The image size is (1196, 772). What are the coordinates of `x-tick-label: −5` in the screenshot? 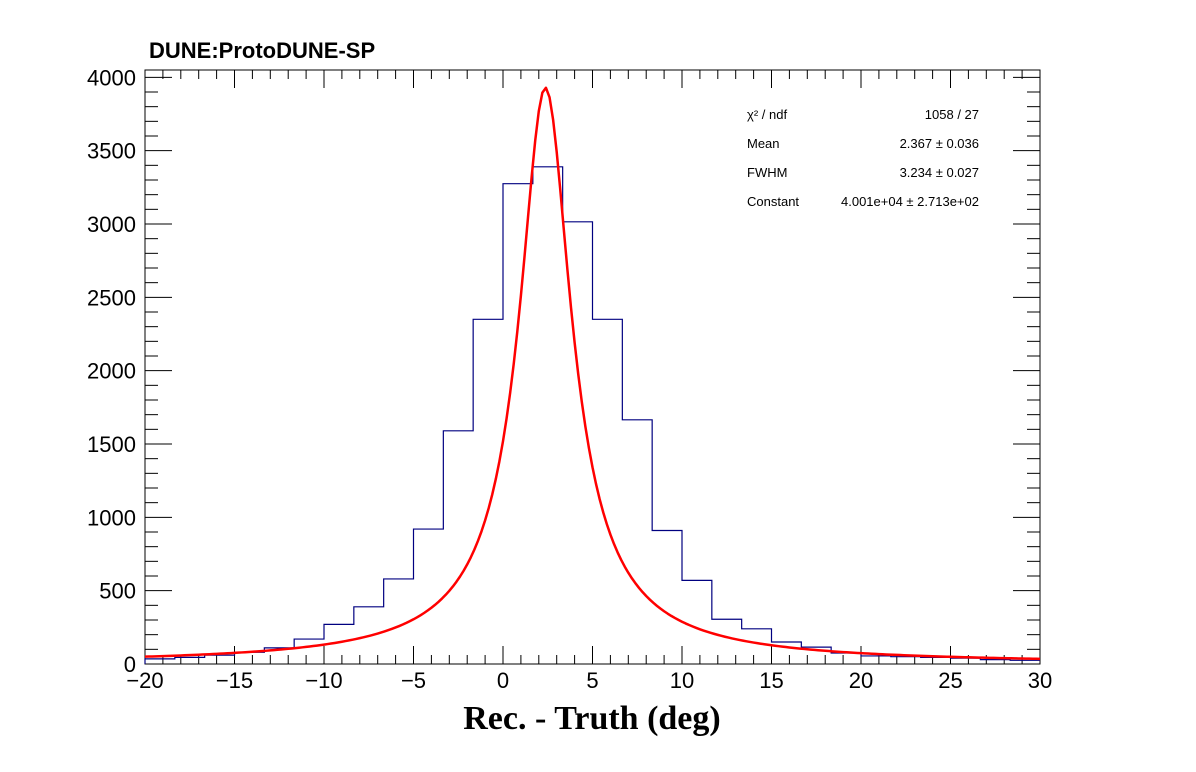 It's located at (413, 680).